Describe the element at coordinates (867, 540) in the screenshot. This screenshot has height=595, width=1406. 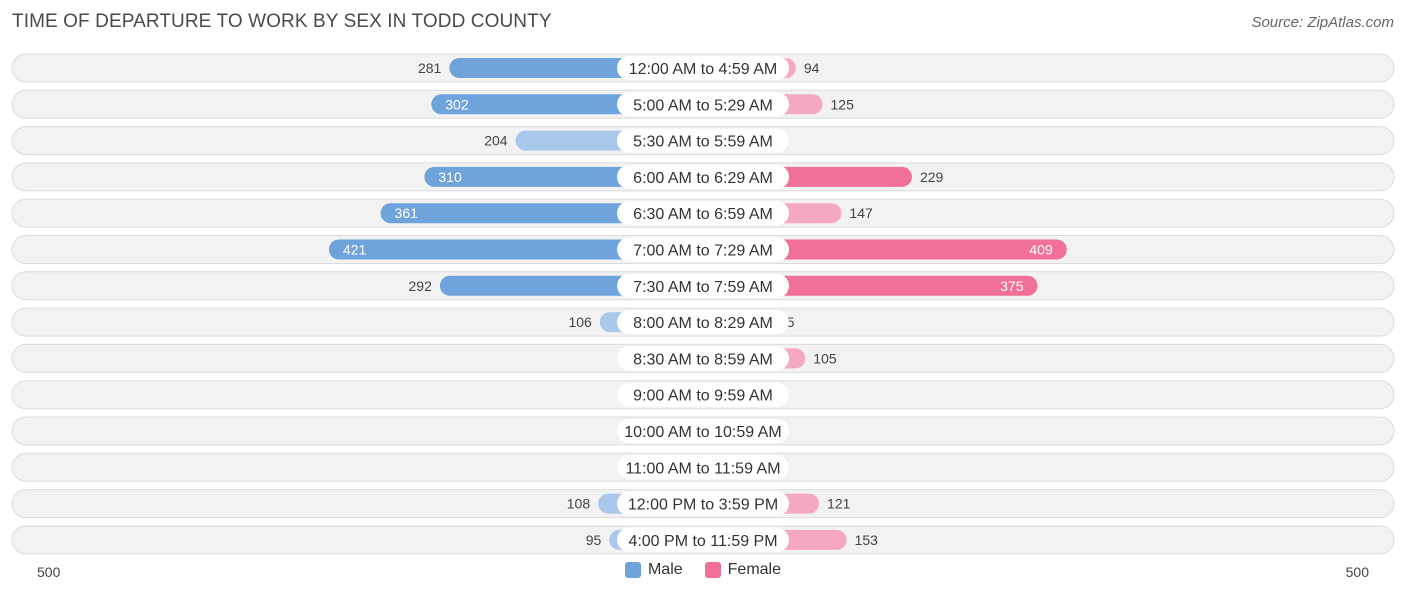
I see `data-label-female: 153` at that location.